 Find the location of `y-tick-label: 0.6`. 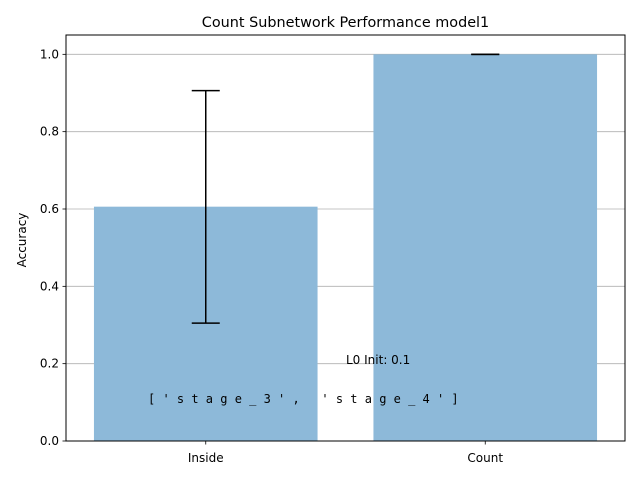

y-tick-label: 0.6 is located at coordinates (49, 209).